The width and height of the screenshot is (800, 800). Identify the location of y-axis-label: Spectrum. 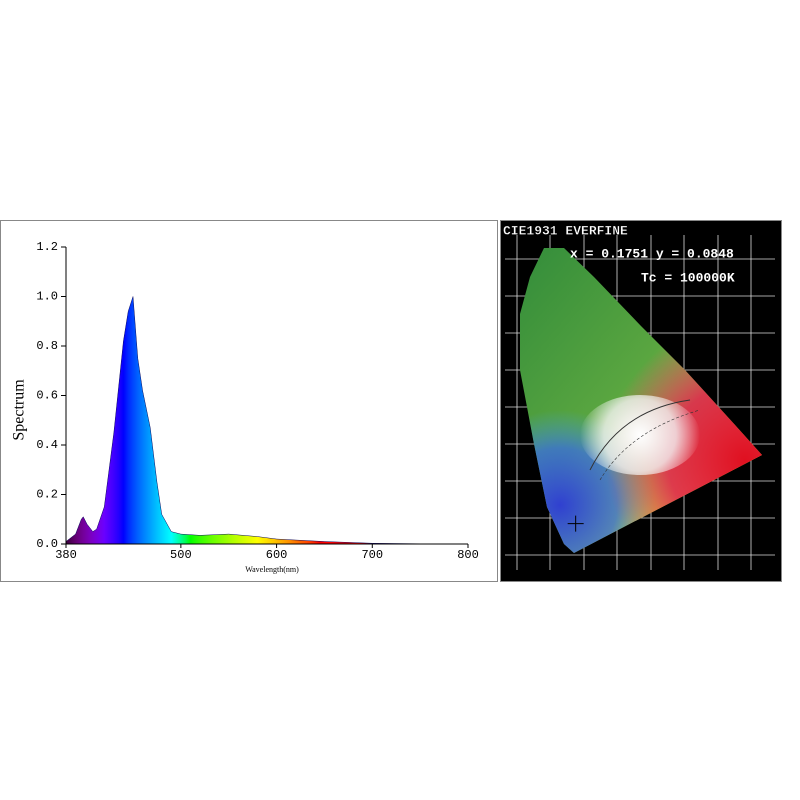
(19, 410).